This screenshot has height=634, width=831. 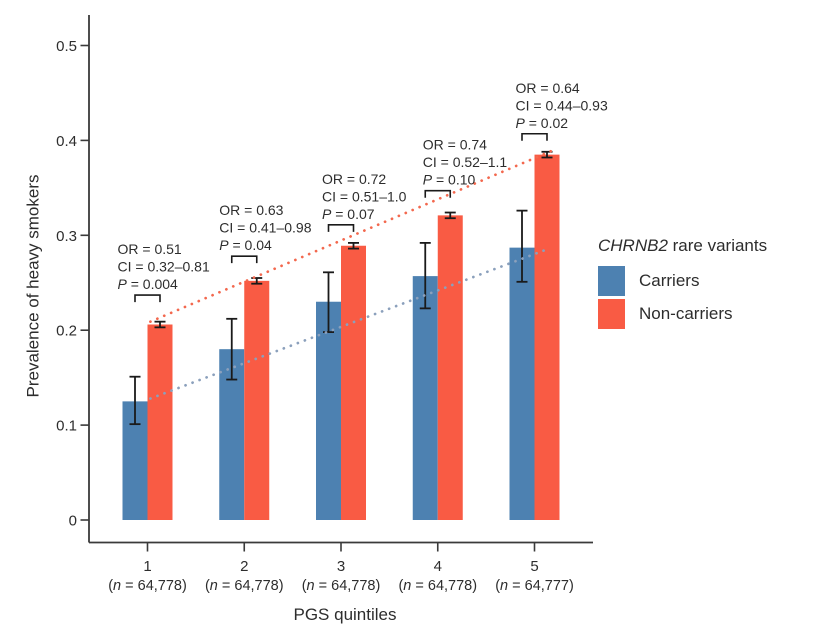 What do you see at coordinates (160, 422) in the screenshot?
I see `bar-non-carriers-q1` at bounding box center [160, 422].